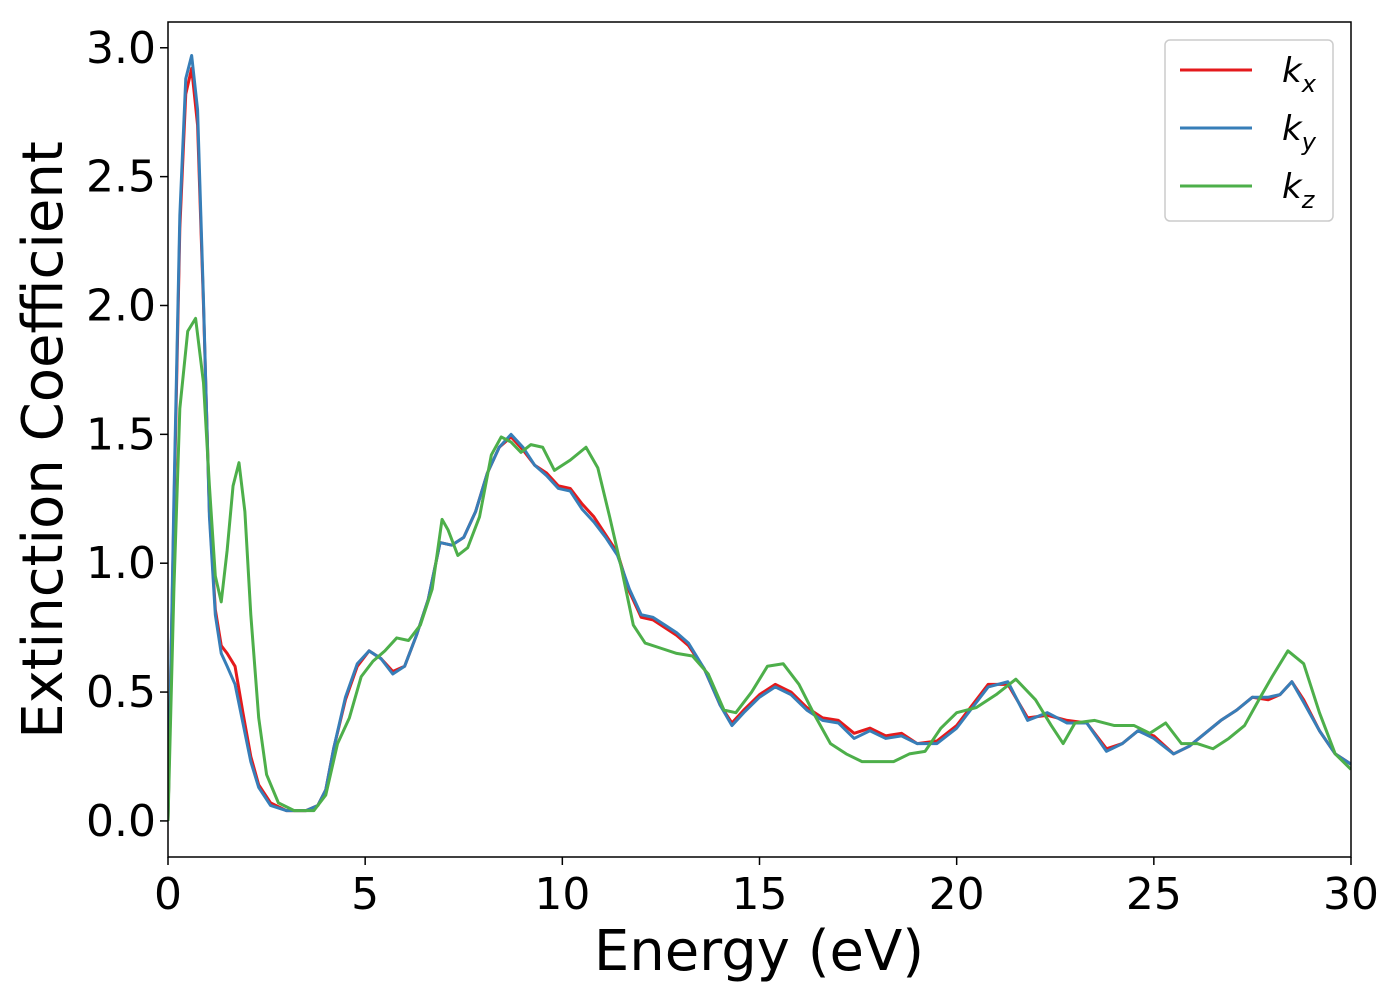 This screenshot has height=1000, width=1400. What do you see at coordinates (957, 894) in the screenshot?
I see `x-tick-label: 20` at bounding box center [957, 894].